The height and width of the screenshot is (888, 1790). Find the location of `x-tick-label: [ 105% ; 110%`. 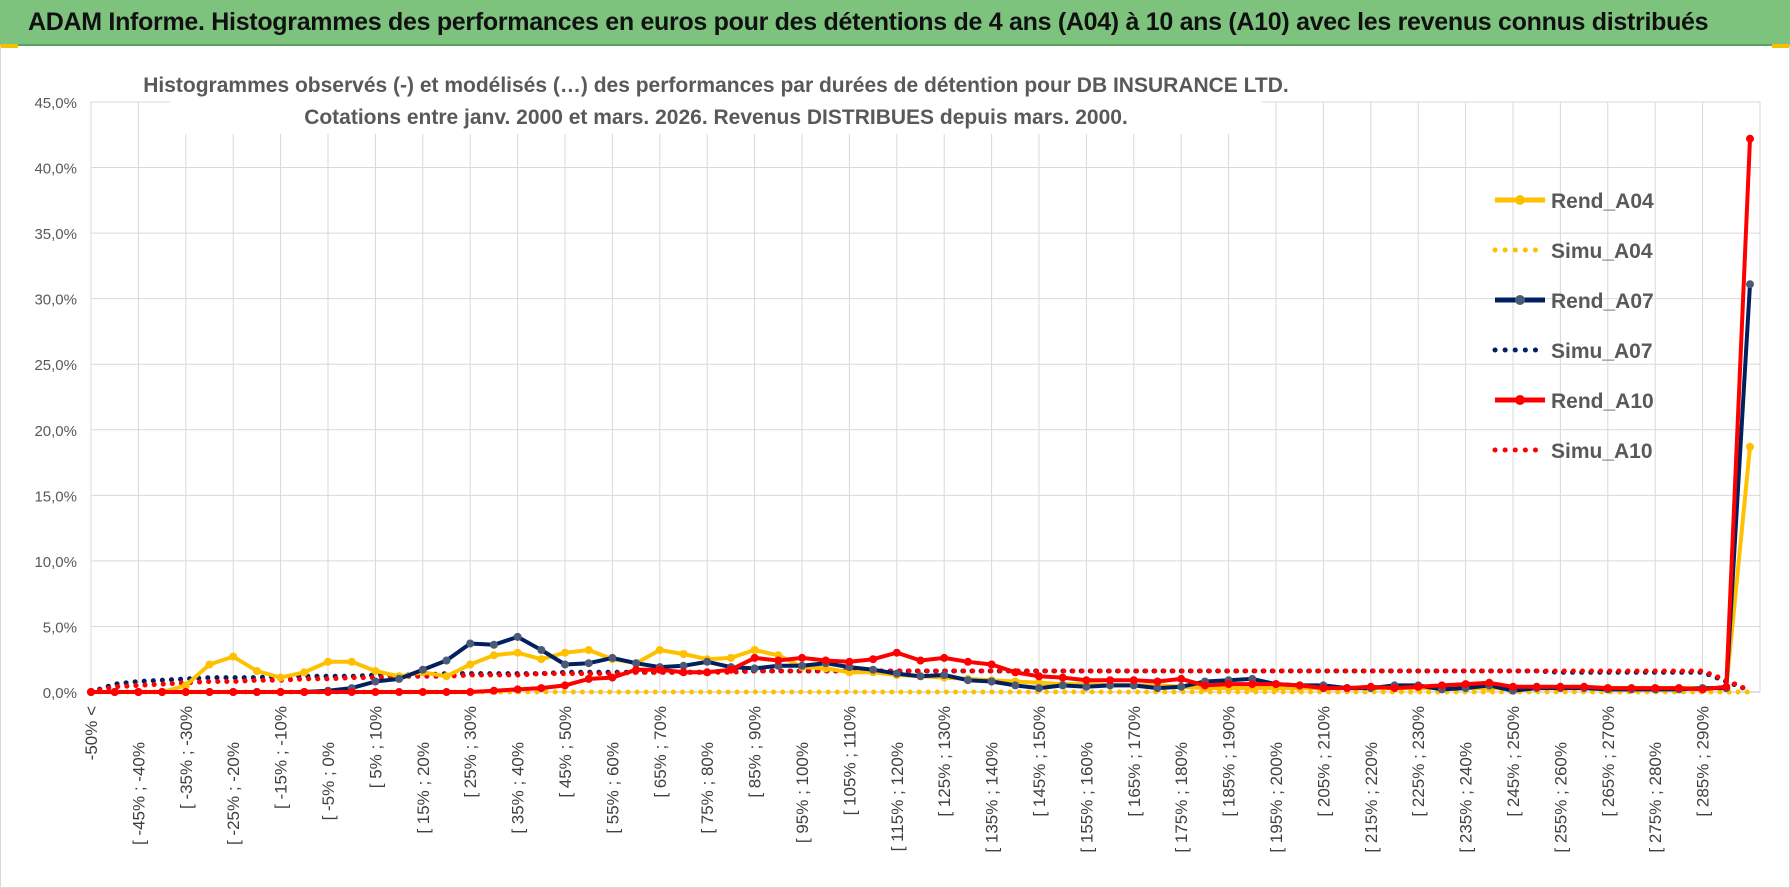

x-tick-label: [ 105% ; 110% is located at coordinates (849, 760).